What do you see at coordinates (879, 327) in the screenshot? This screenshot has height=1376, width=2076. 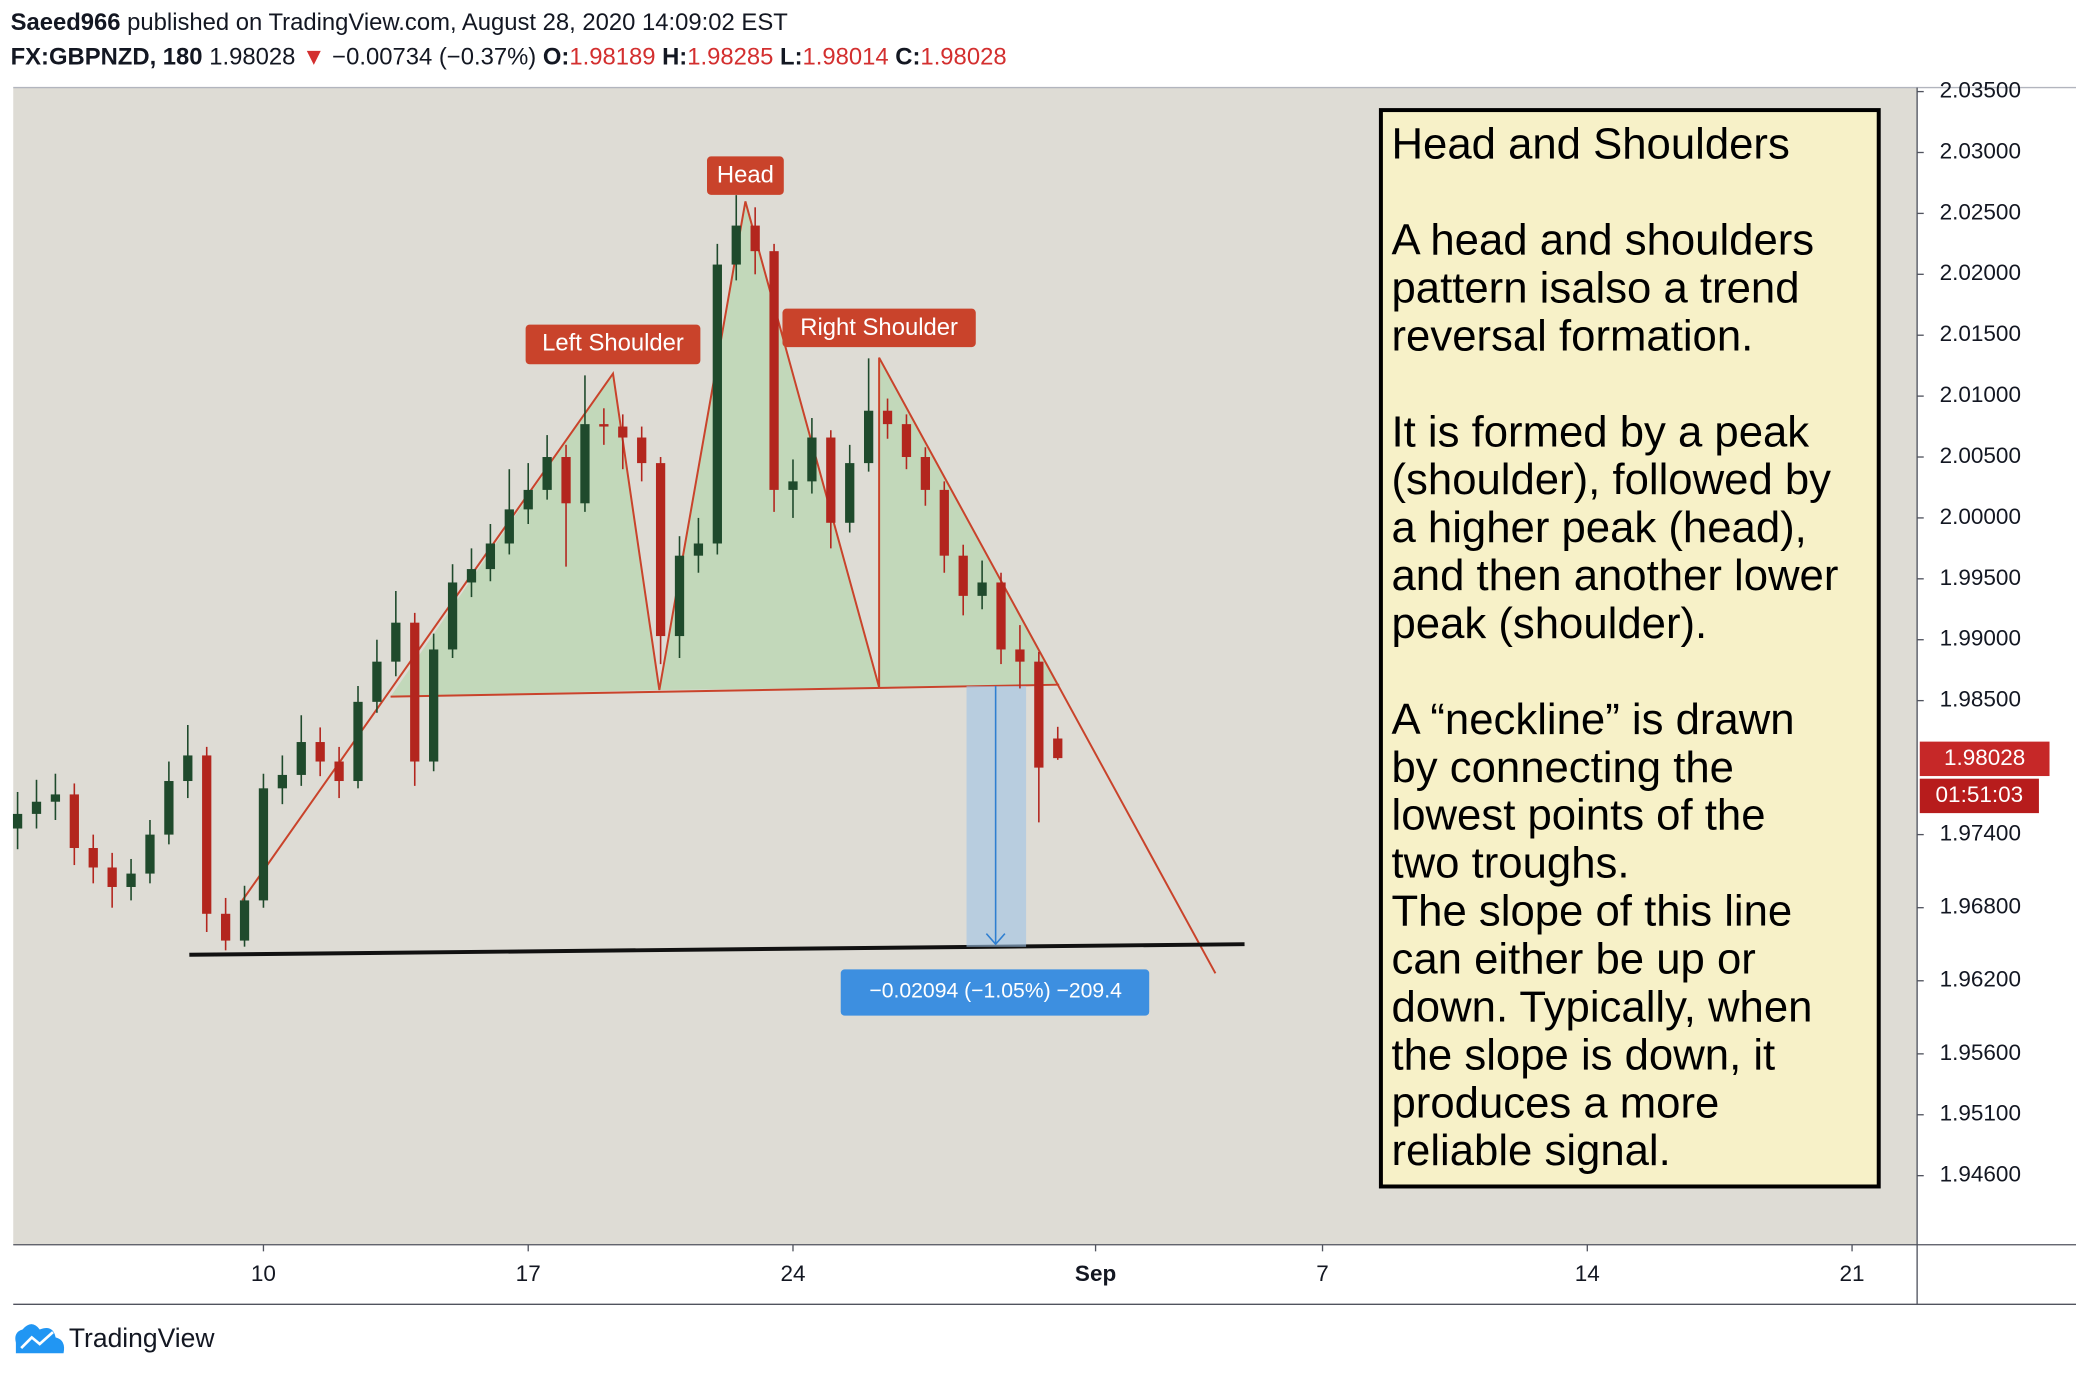 I see `right-shoulder-label: Right Shoulder` at bounding box center [879, 327].